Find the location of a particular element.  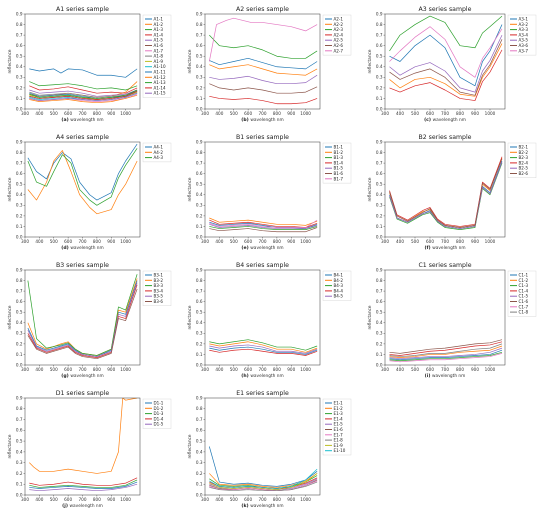

legend-entry: A1-3 is located at coordinates (159, 29).